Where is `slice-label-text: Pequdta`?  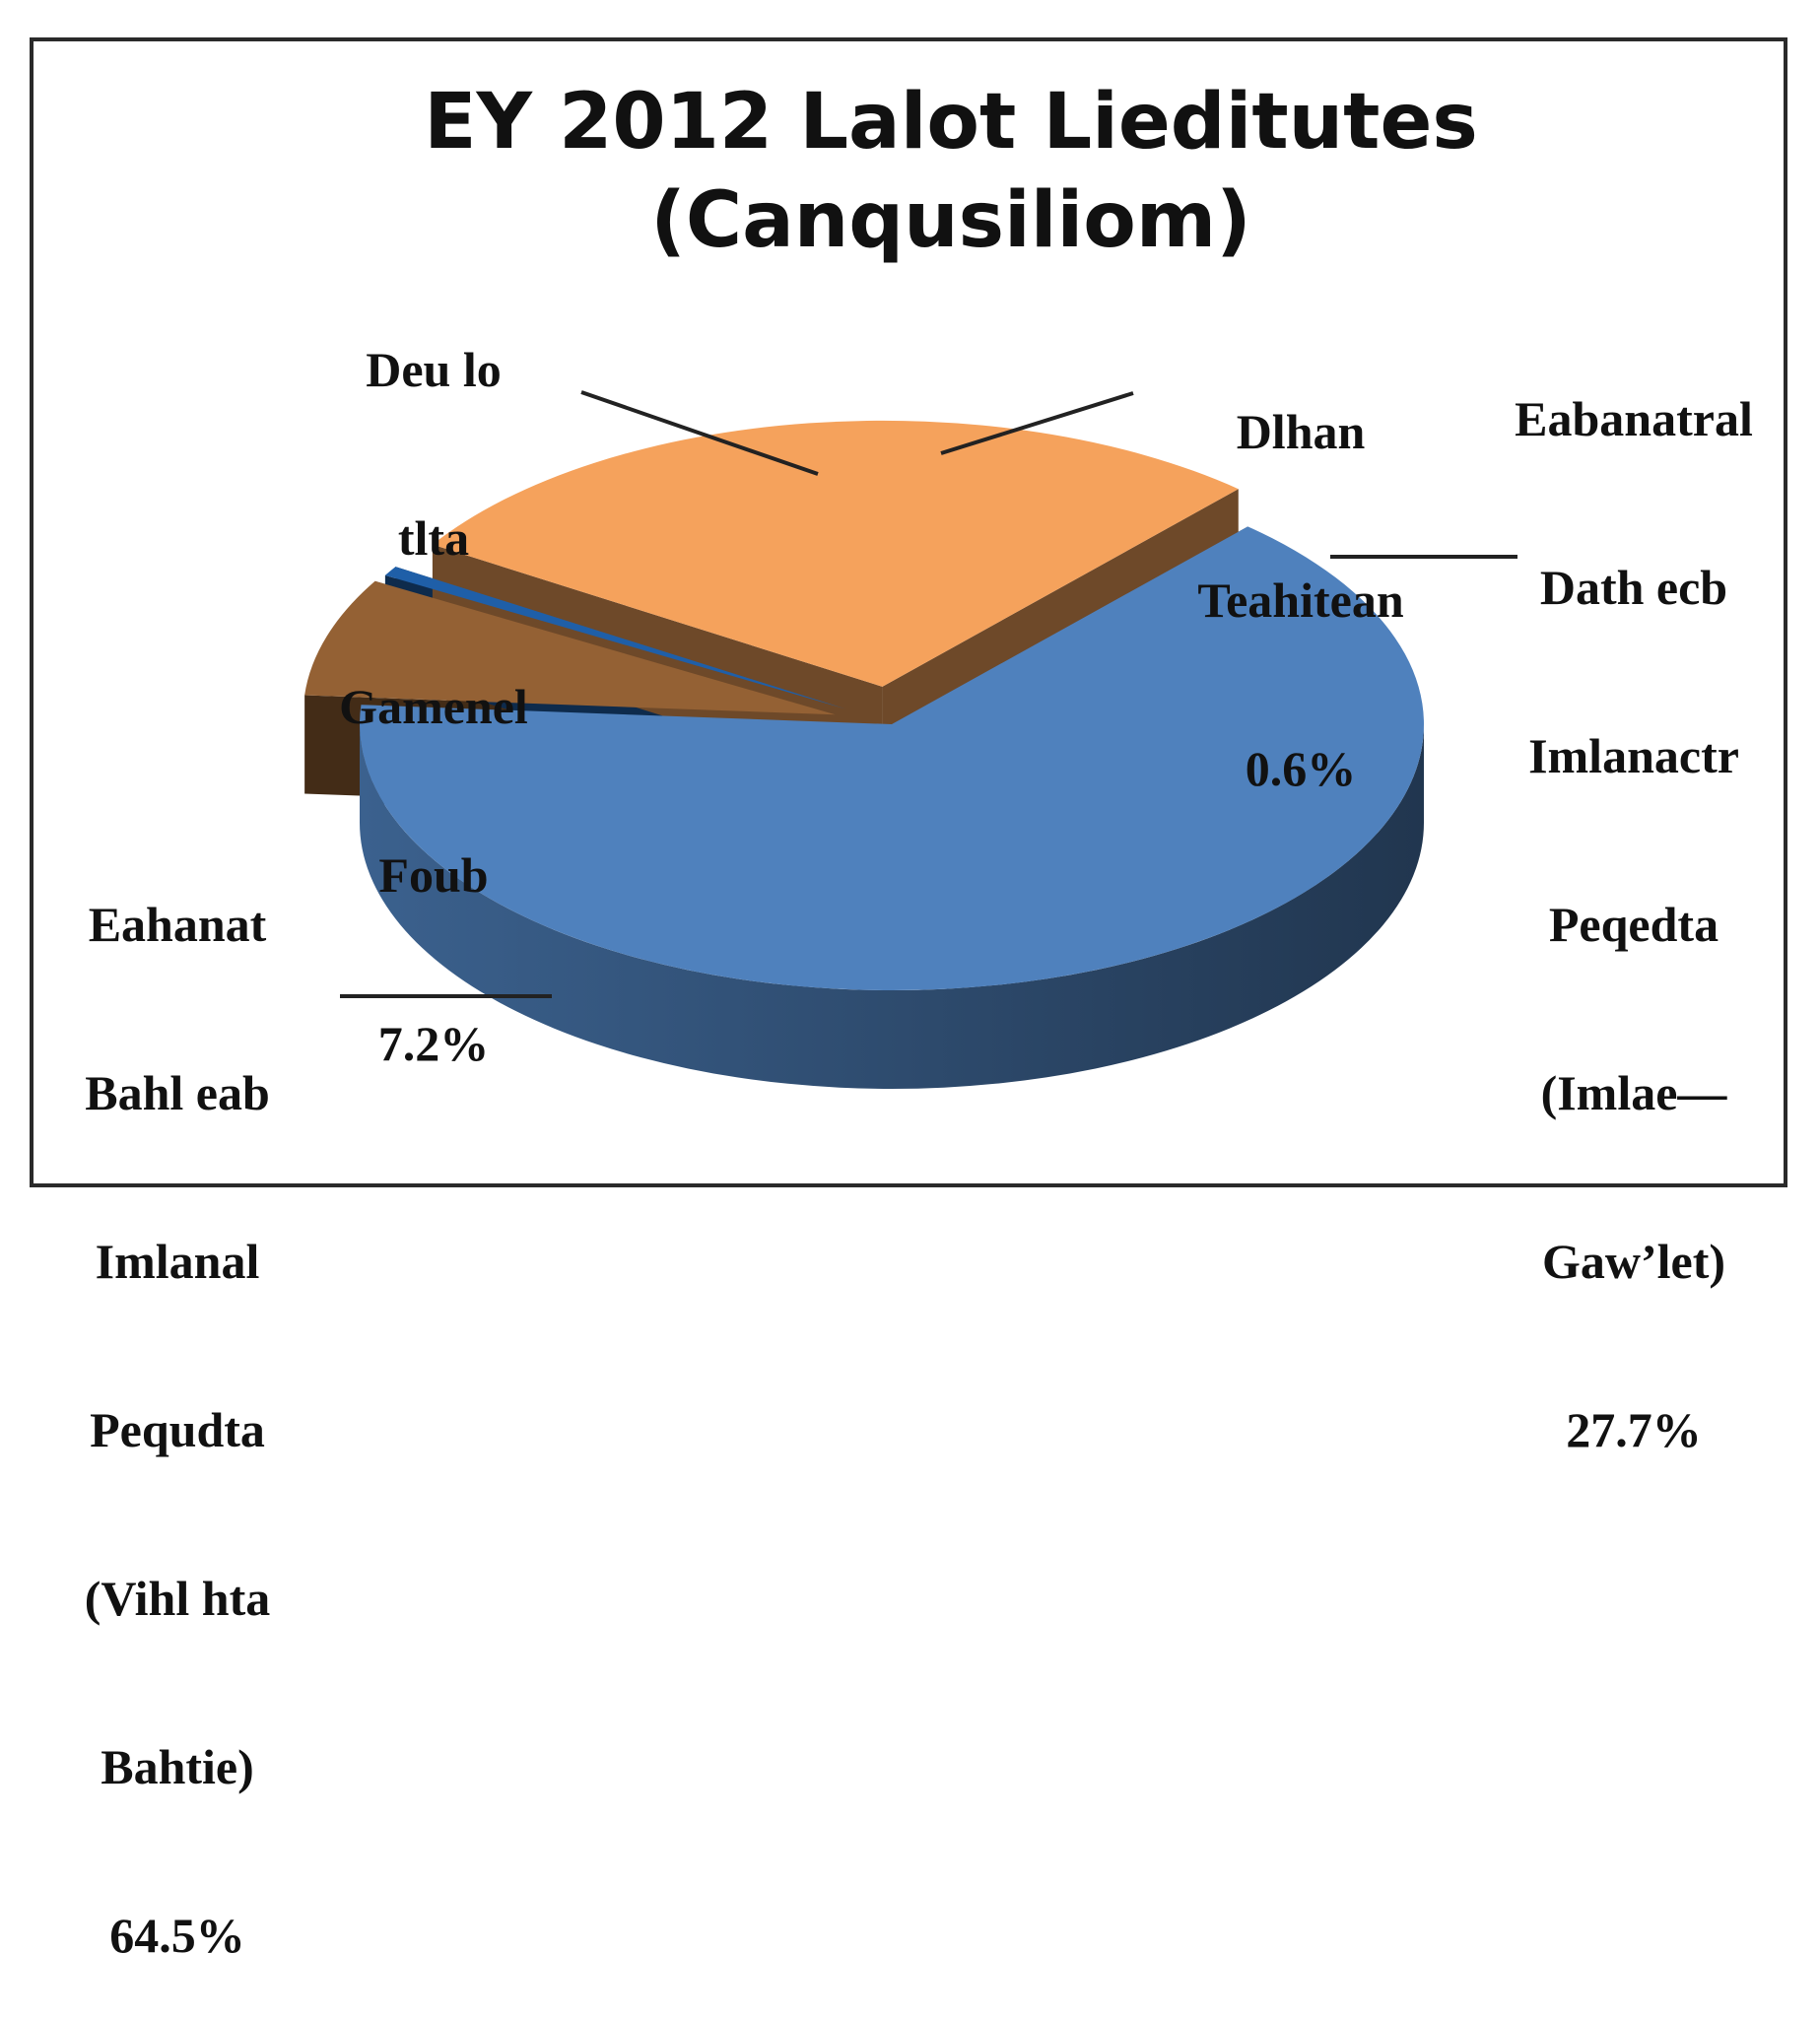
slice-label-text: Pequdta is located at coordinates (177, 1429).